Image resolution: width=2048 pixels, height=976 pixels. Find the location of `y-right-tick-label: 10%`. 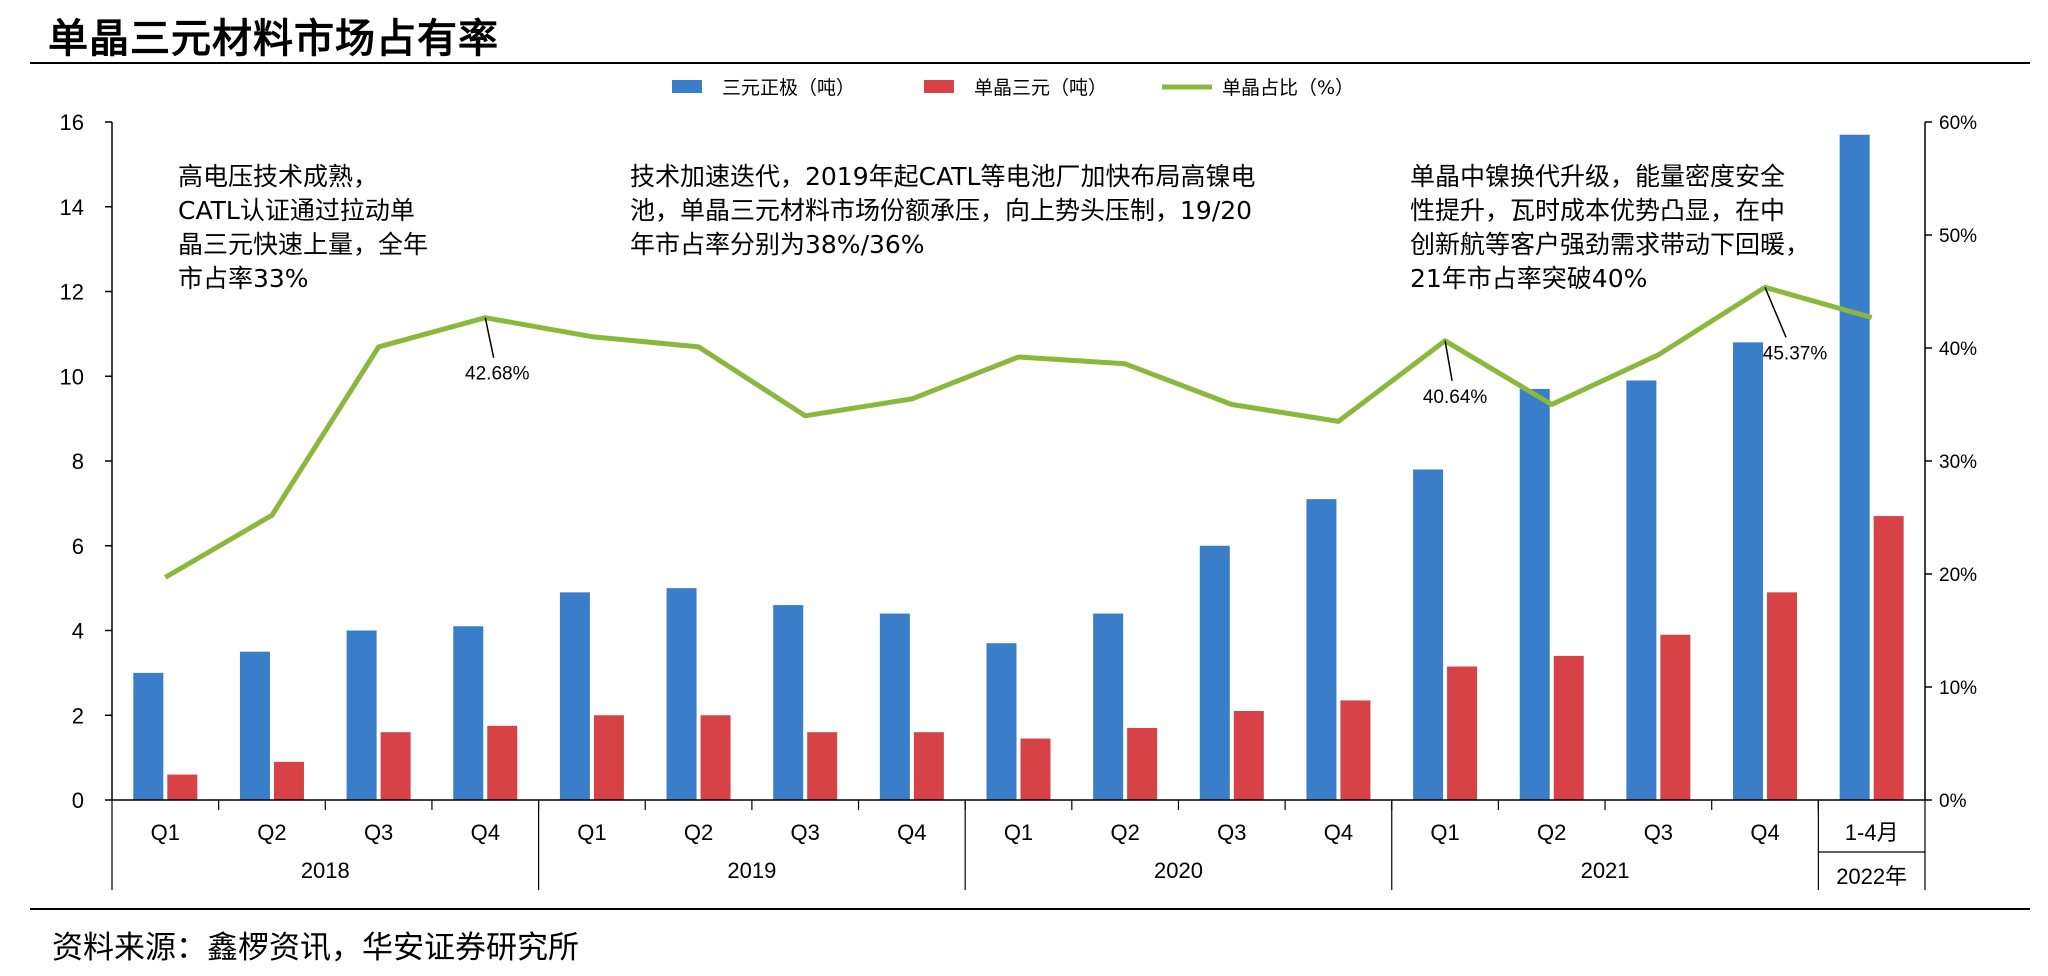

y-right-tick-label: 10% is located at coordinates (1958, 688).